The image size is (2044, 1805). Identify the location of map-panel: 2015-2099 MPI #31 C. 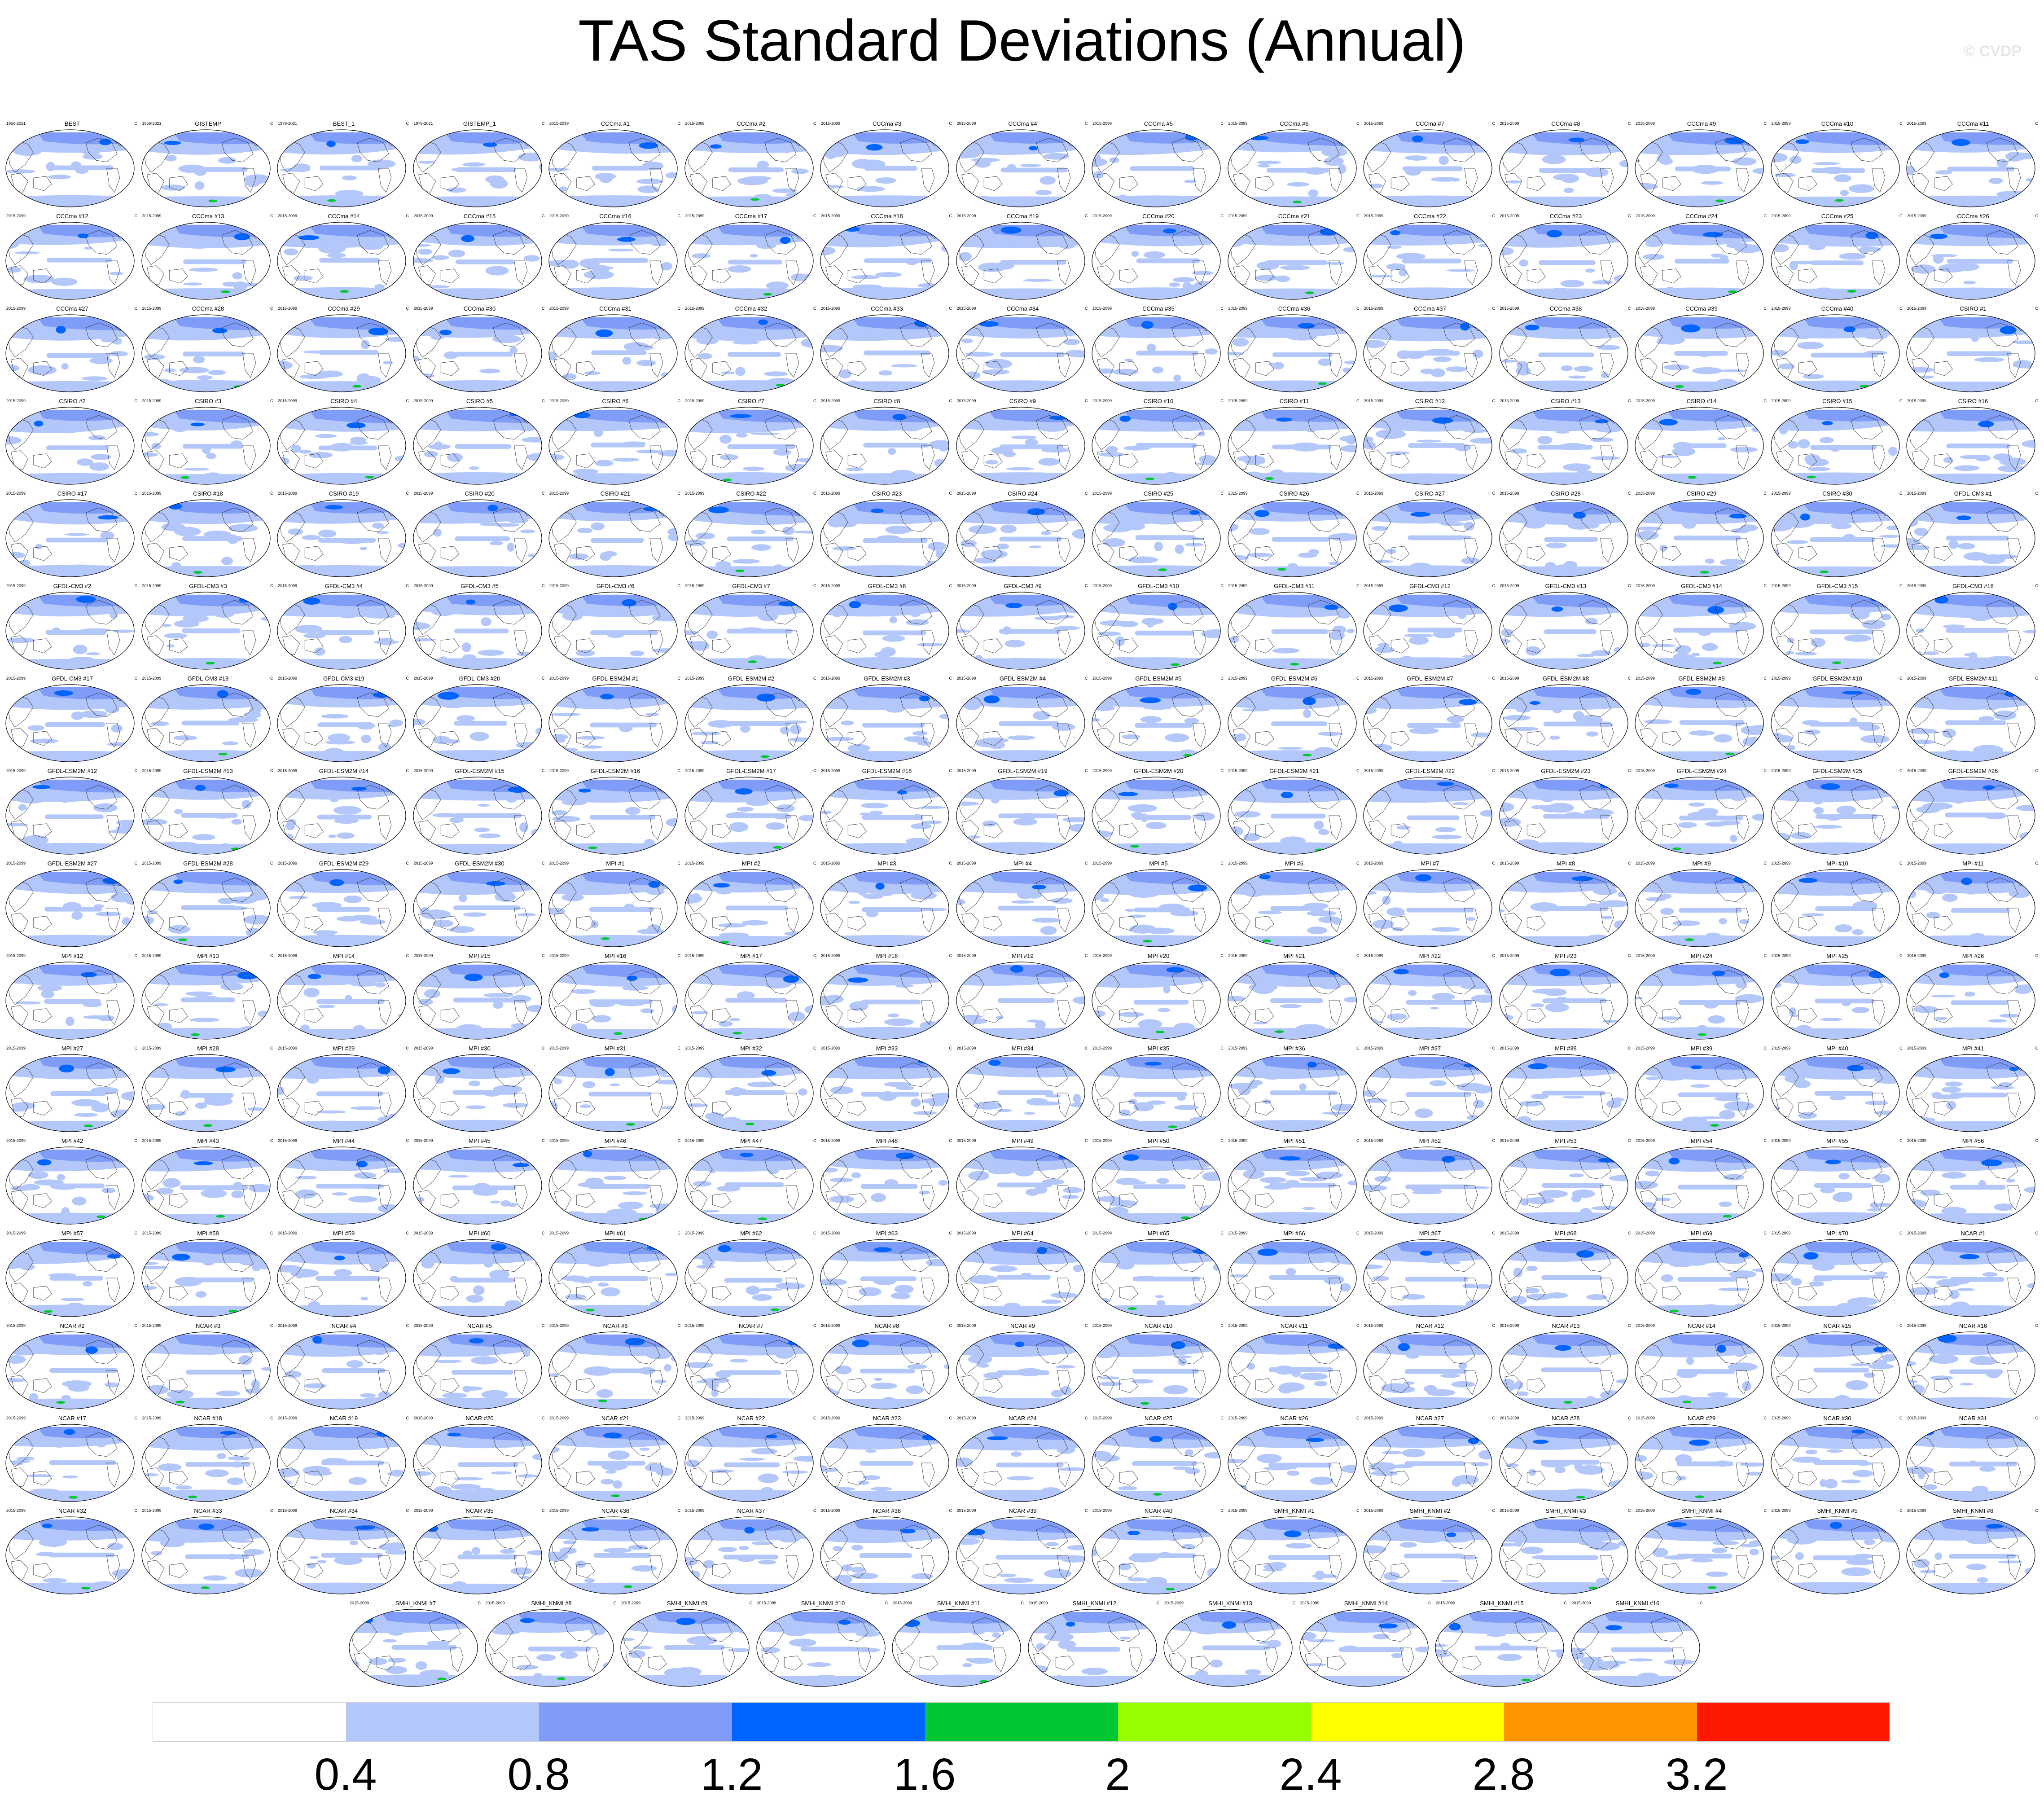
(615, 1089).